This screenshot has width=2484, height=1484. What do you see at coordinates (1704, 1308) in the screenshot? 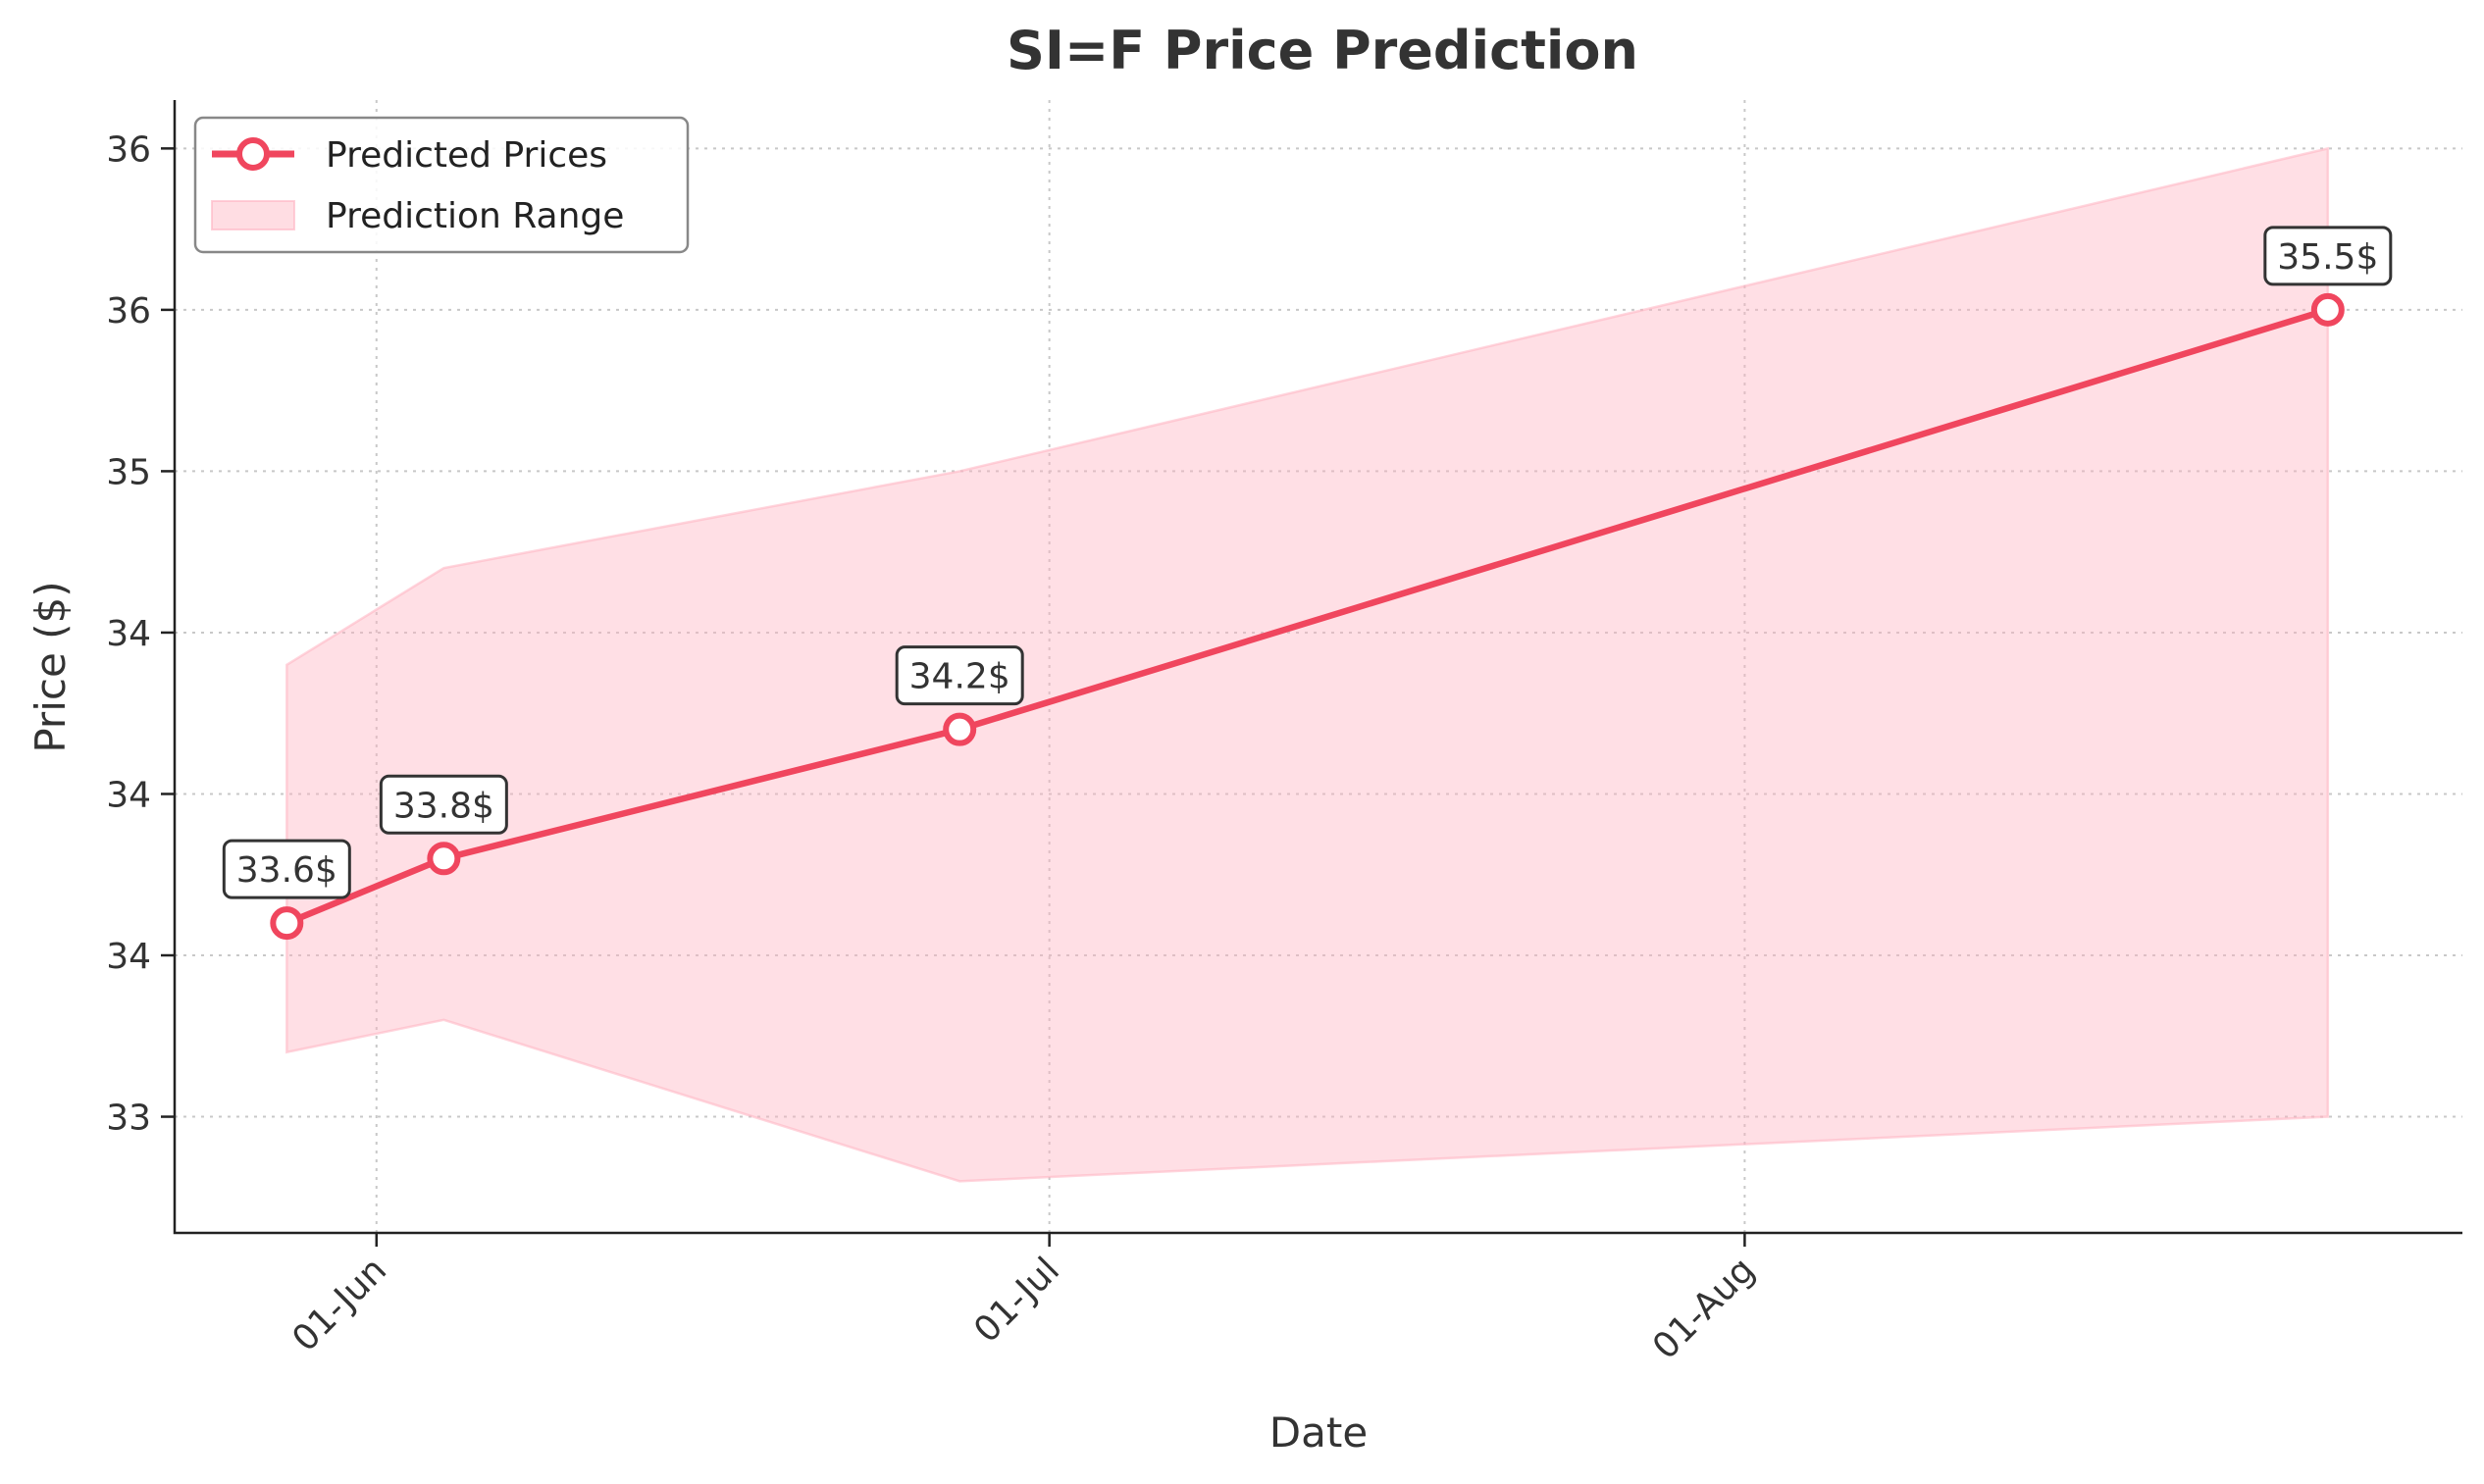
I see `x-tick-label: 01-Aug` at bounding box center [1704, 1308].